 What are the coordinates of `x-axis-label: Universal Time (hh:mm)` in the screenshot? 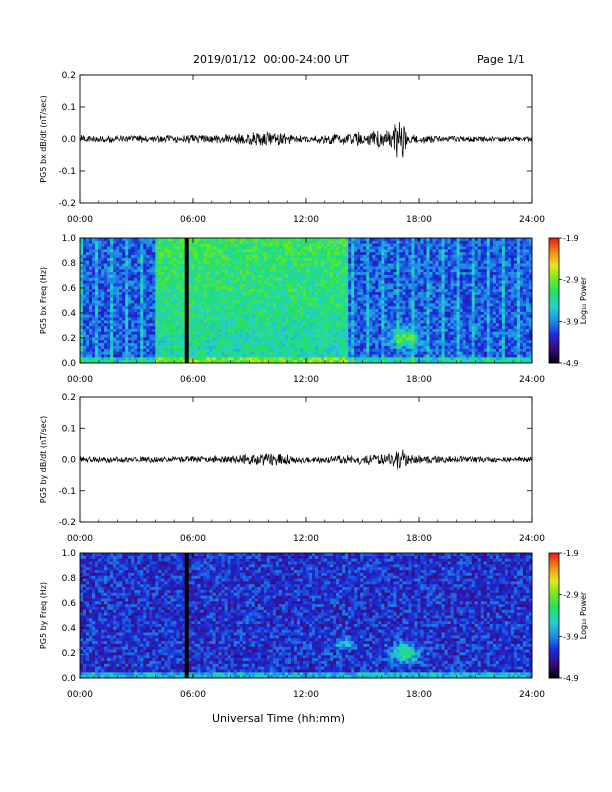 It's located at (278, 718).